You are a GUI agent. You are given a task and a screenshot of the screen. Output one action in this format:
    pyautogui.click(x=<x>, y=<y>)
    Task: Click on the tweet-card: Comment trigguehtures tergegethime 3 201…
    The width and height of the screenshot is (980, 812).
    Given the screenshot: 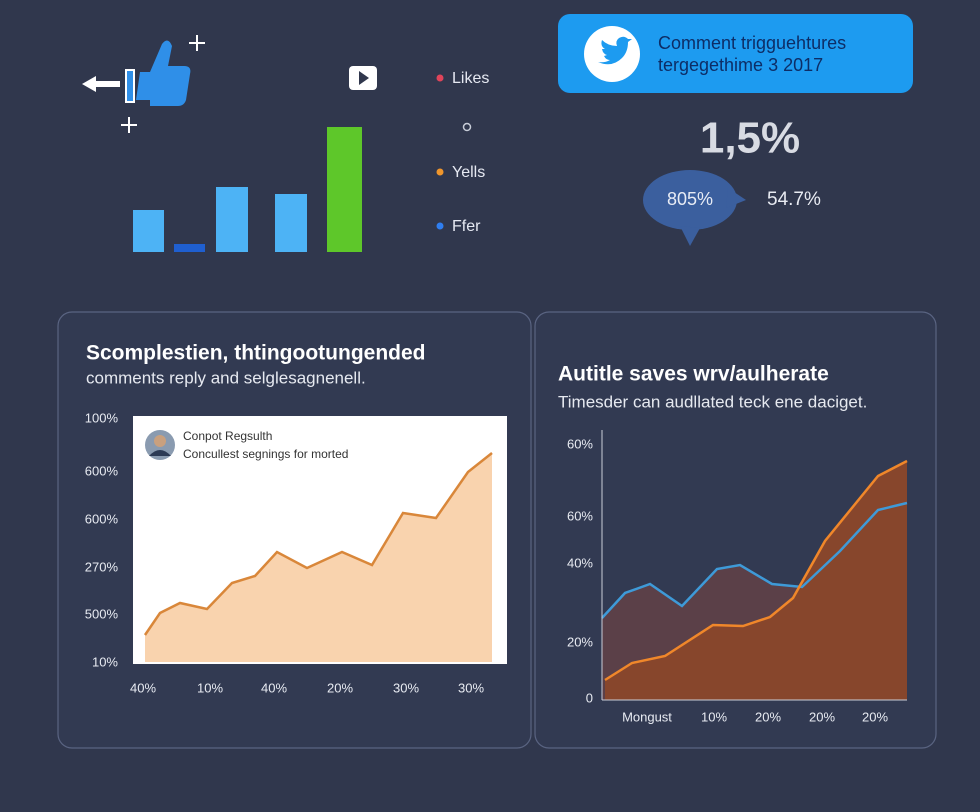 What is the action you would take?
    pyautogui.click(x=735, y=53)
    